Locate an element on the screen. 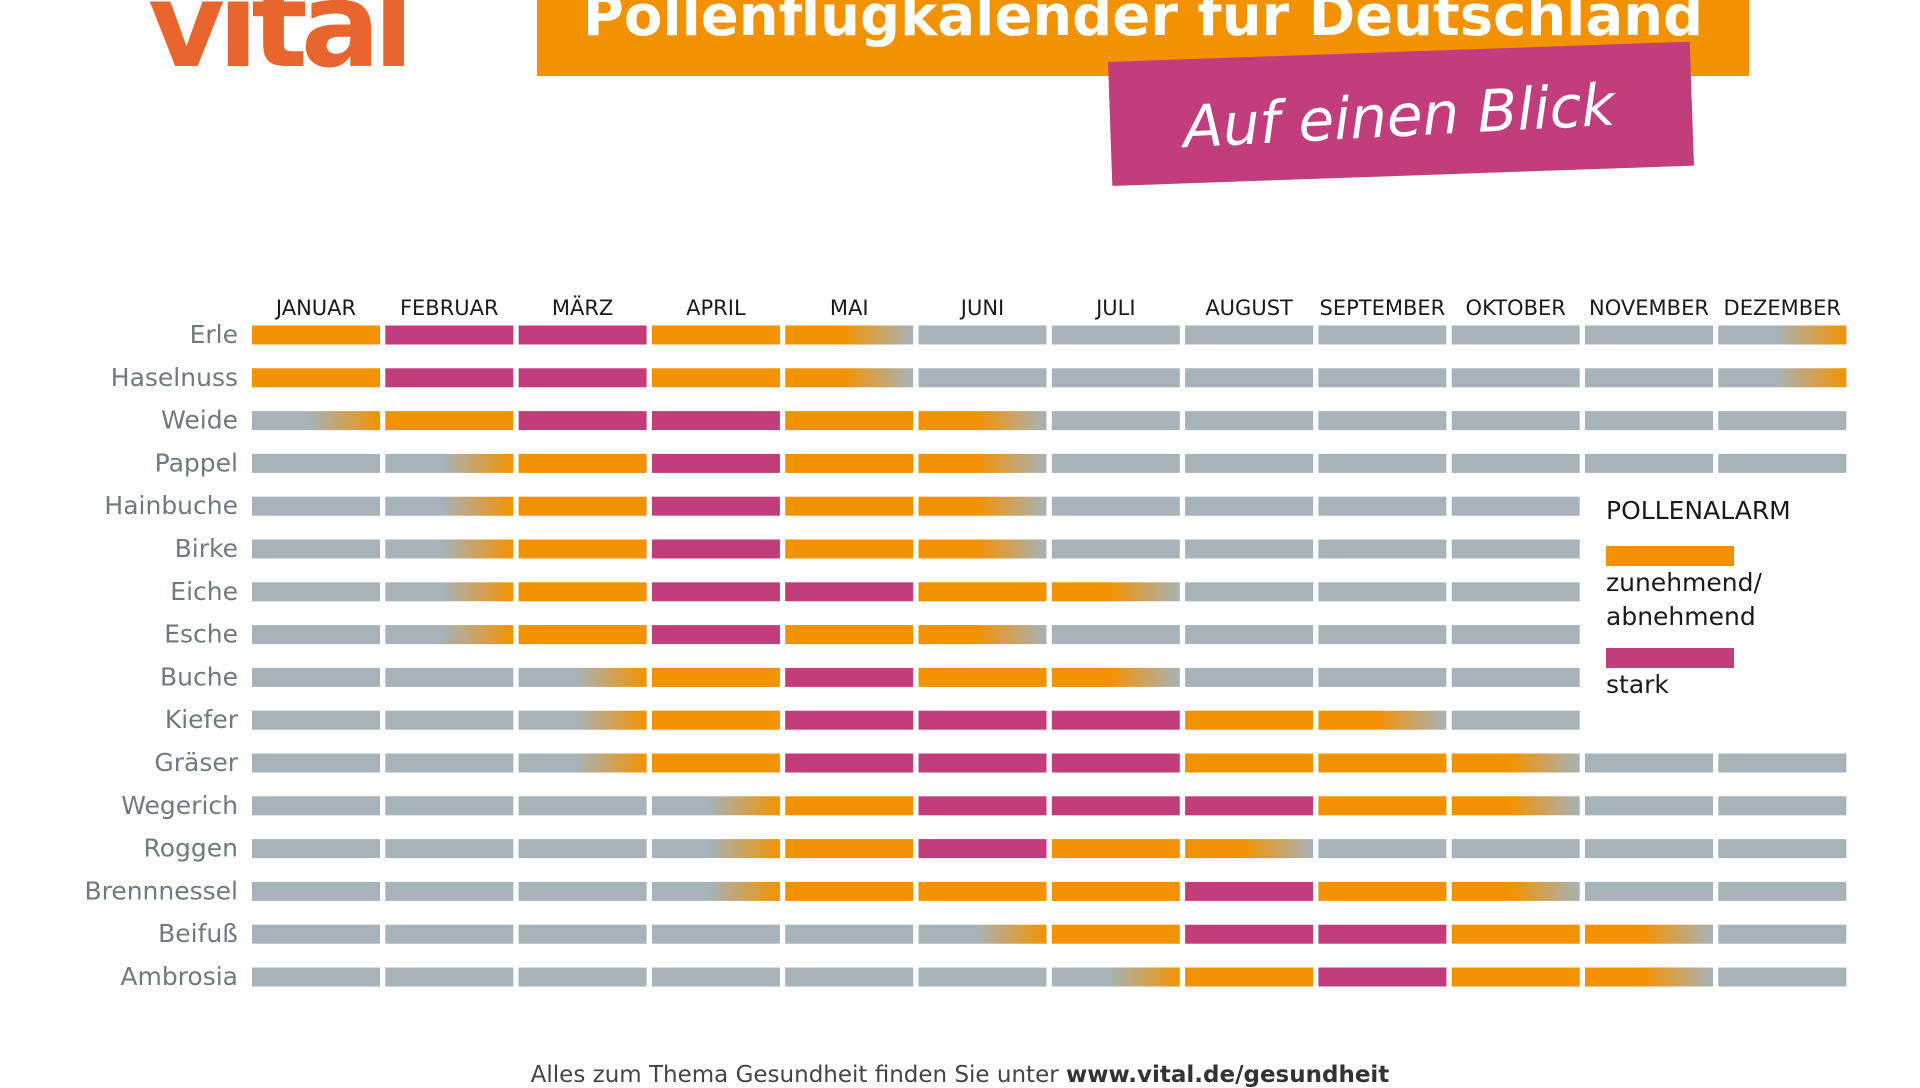  plant-label: Eiche is located at coordinates (204, 591).